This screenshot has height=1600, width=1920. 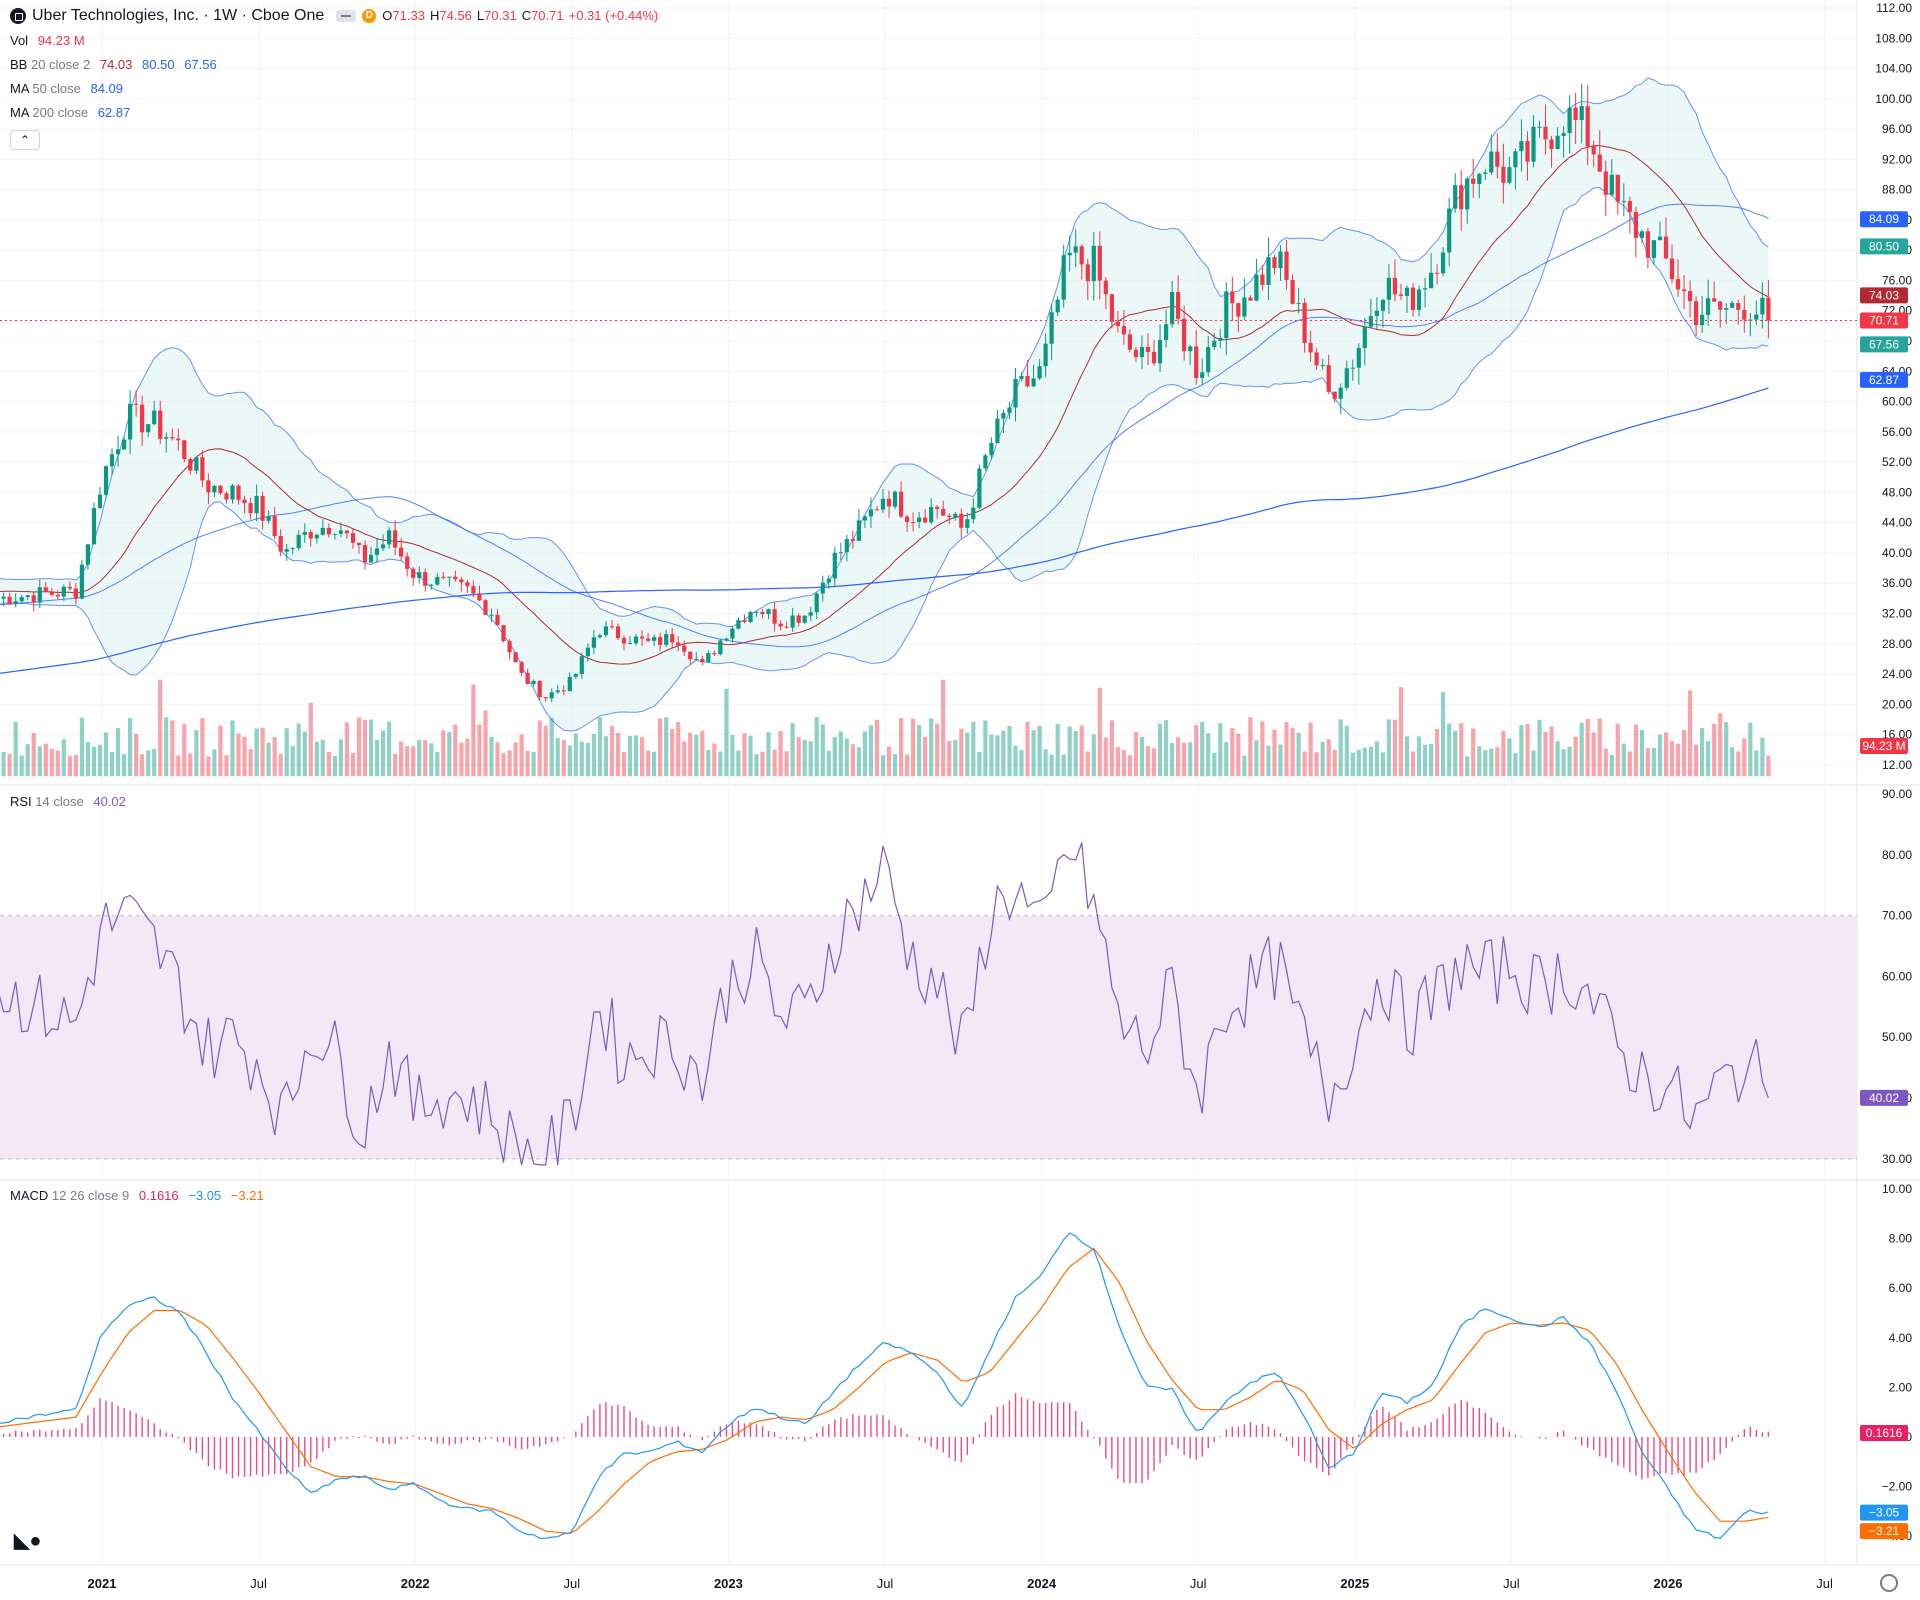 What do you see at coordinates (109, 801) in the screenshot?
I see `legend-rsi-value: 40.02` at bounding box center [109, 801].